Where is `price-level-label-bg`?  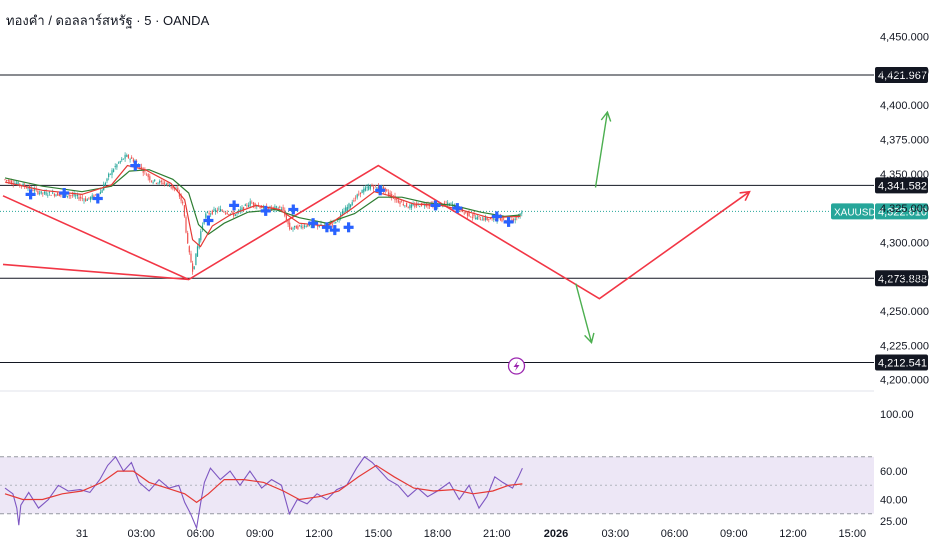
price-level-label-bg is located at coordinates (901, 278).